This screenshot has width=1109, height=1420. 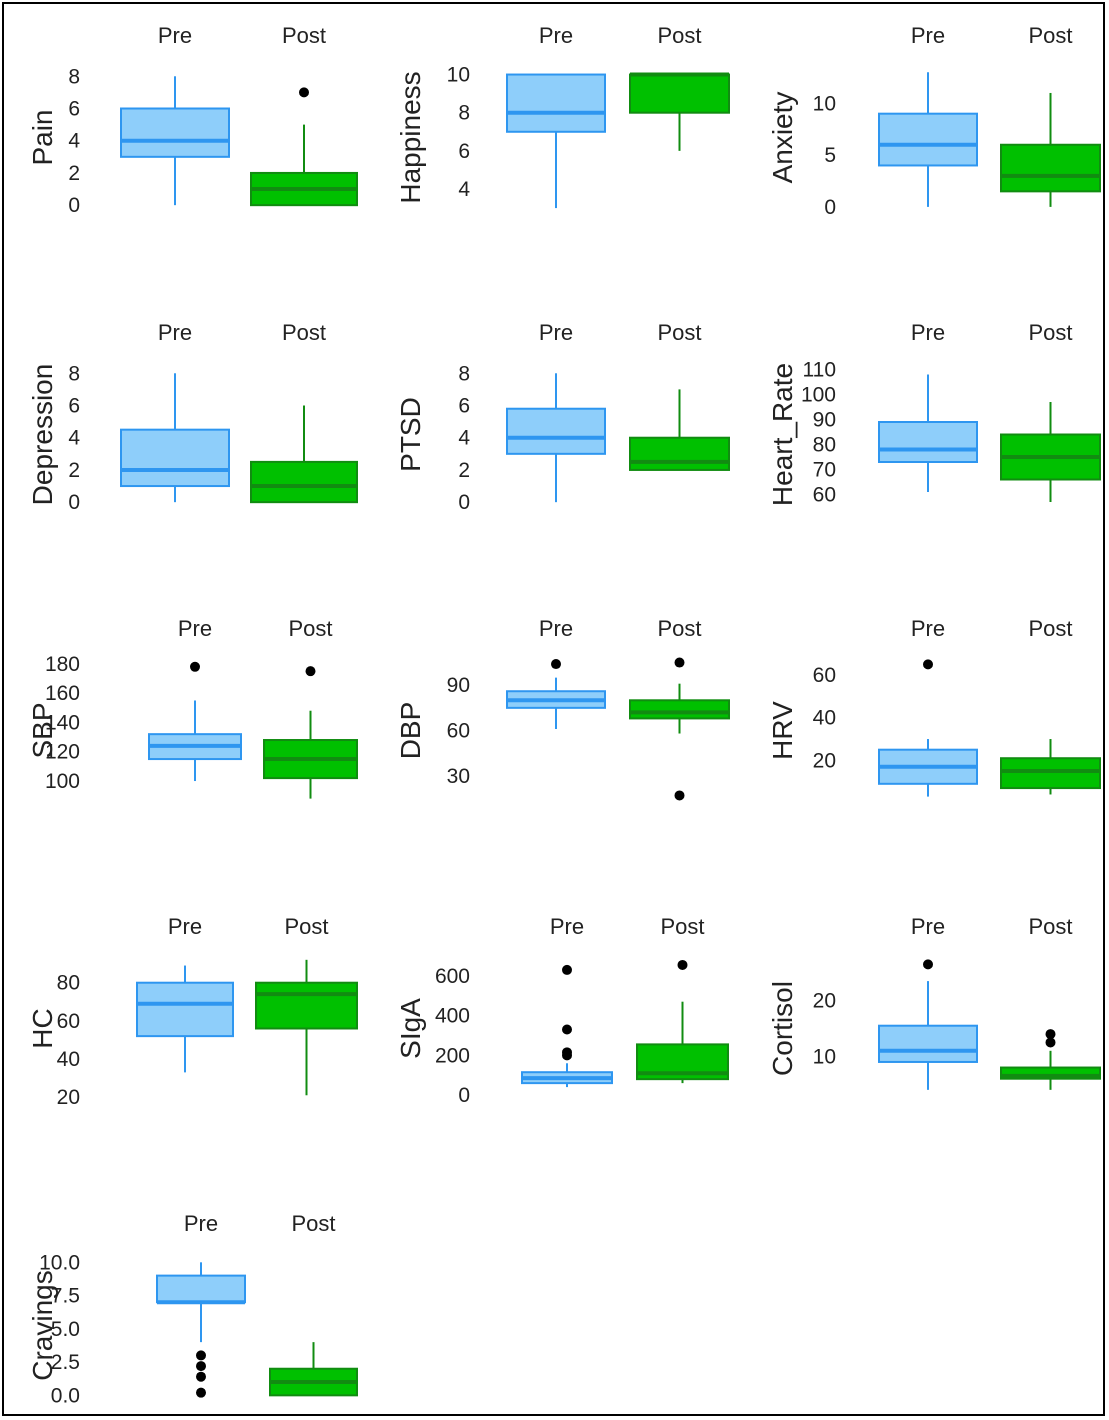 I want to click on y-tick-label: 180, so click(x=62, y=664).